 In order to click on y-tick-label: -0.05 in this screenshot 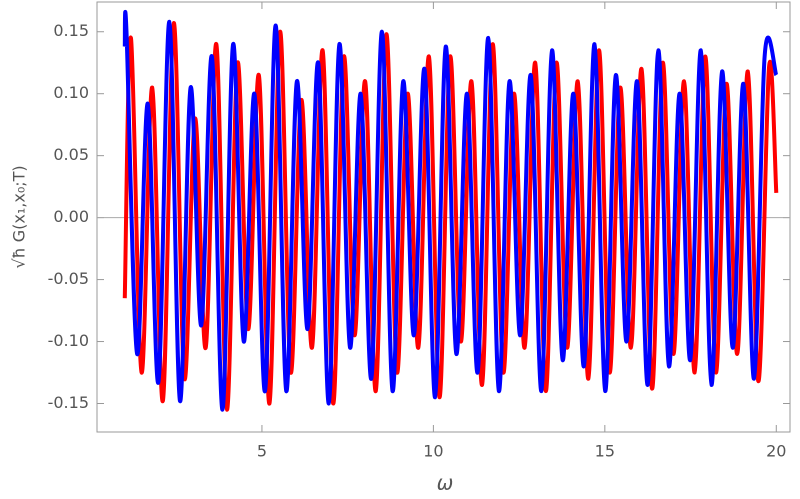, I will do `click(68, 278)`.